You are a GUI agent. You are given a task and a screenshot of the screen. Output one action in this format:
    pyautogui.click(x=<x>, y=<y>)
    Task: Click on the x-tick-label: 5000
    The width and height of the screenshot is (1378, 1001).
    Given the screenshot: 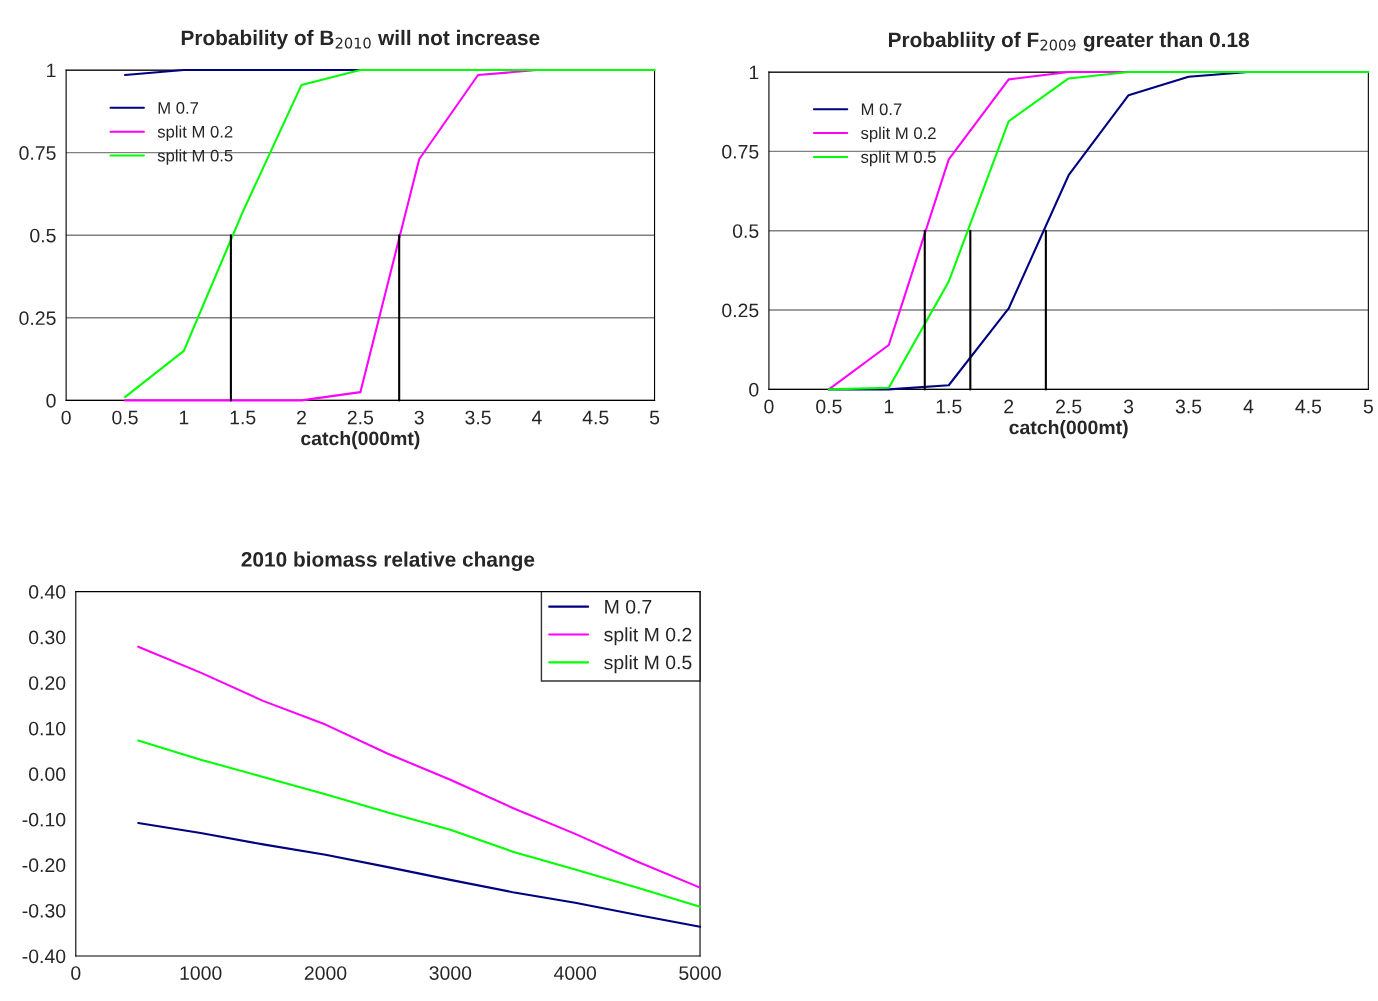 What is the action you would take?
    pyautogui.click(x=700, y=973)
    